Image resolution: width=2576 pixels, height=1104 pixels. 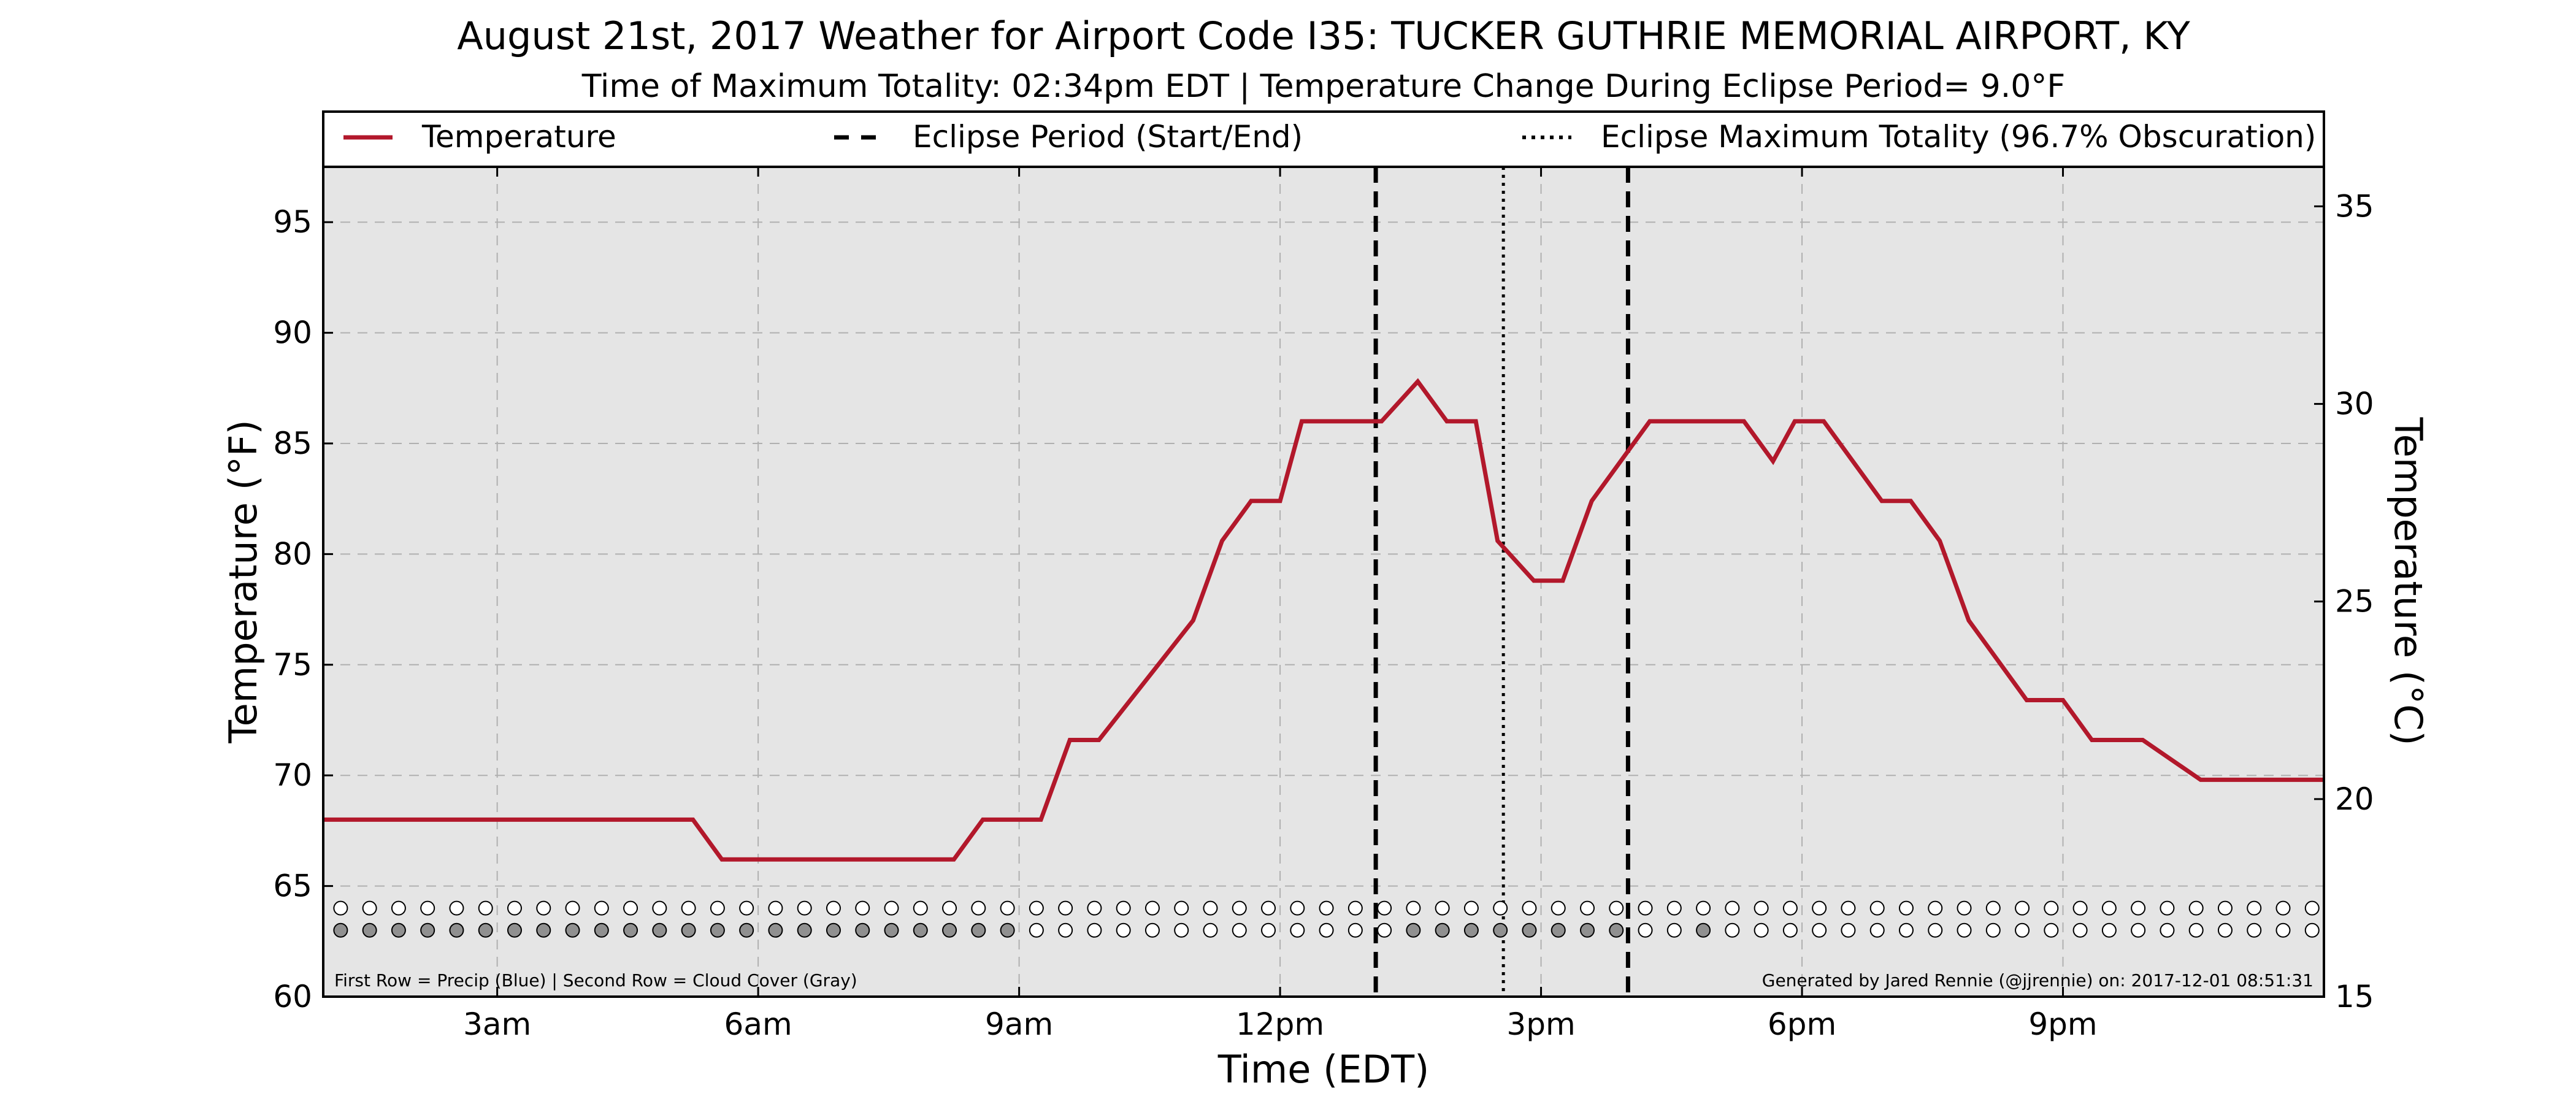 I want to click on y-tick-label: 75, so click(x=292, y=665).